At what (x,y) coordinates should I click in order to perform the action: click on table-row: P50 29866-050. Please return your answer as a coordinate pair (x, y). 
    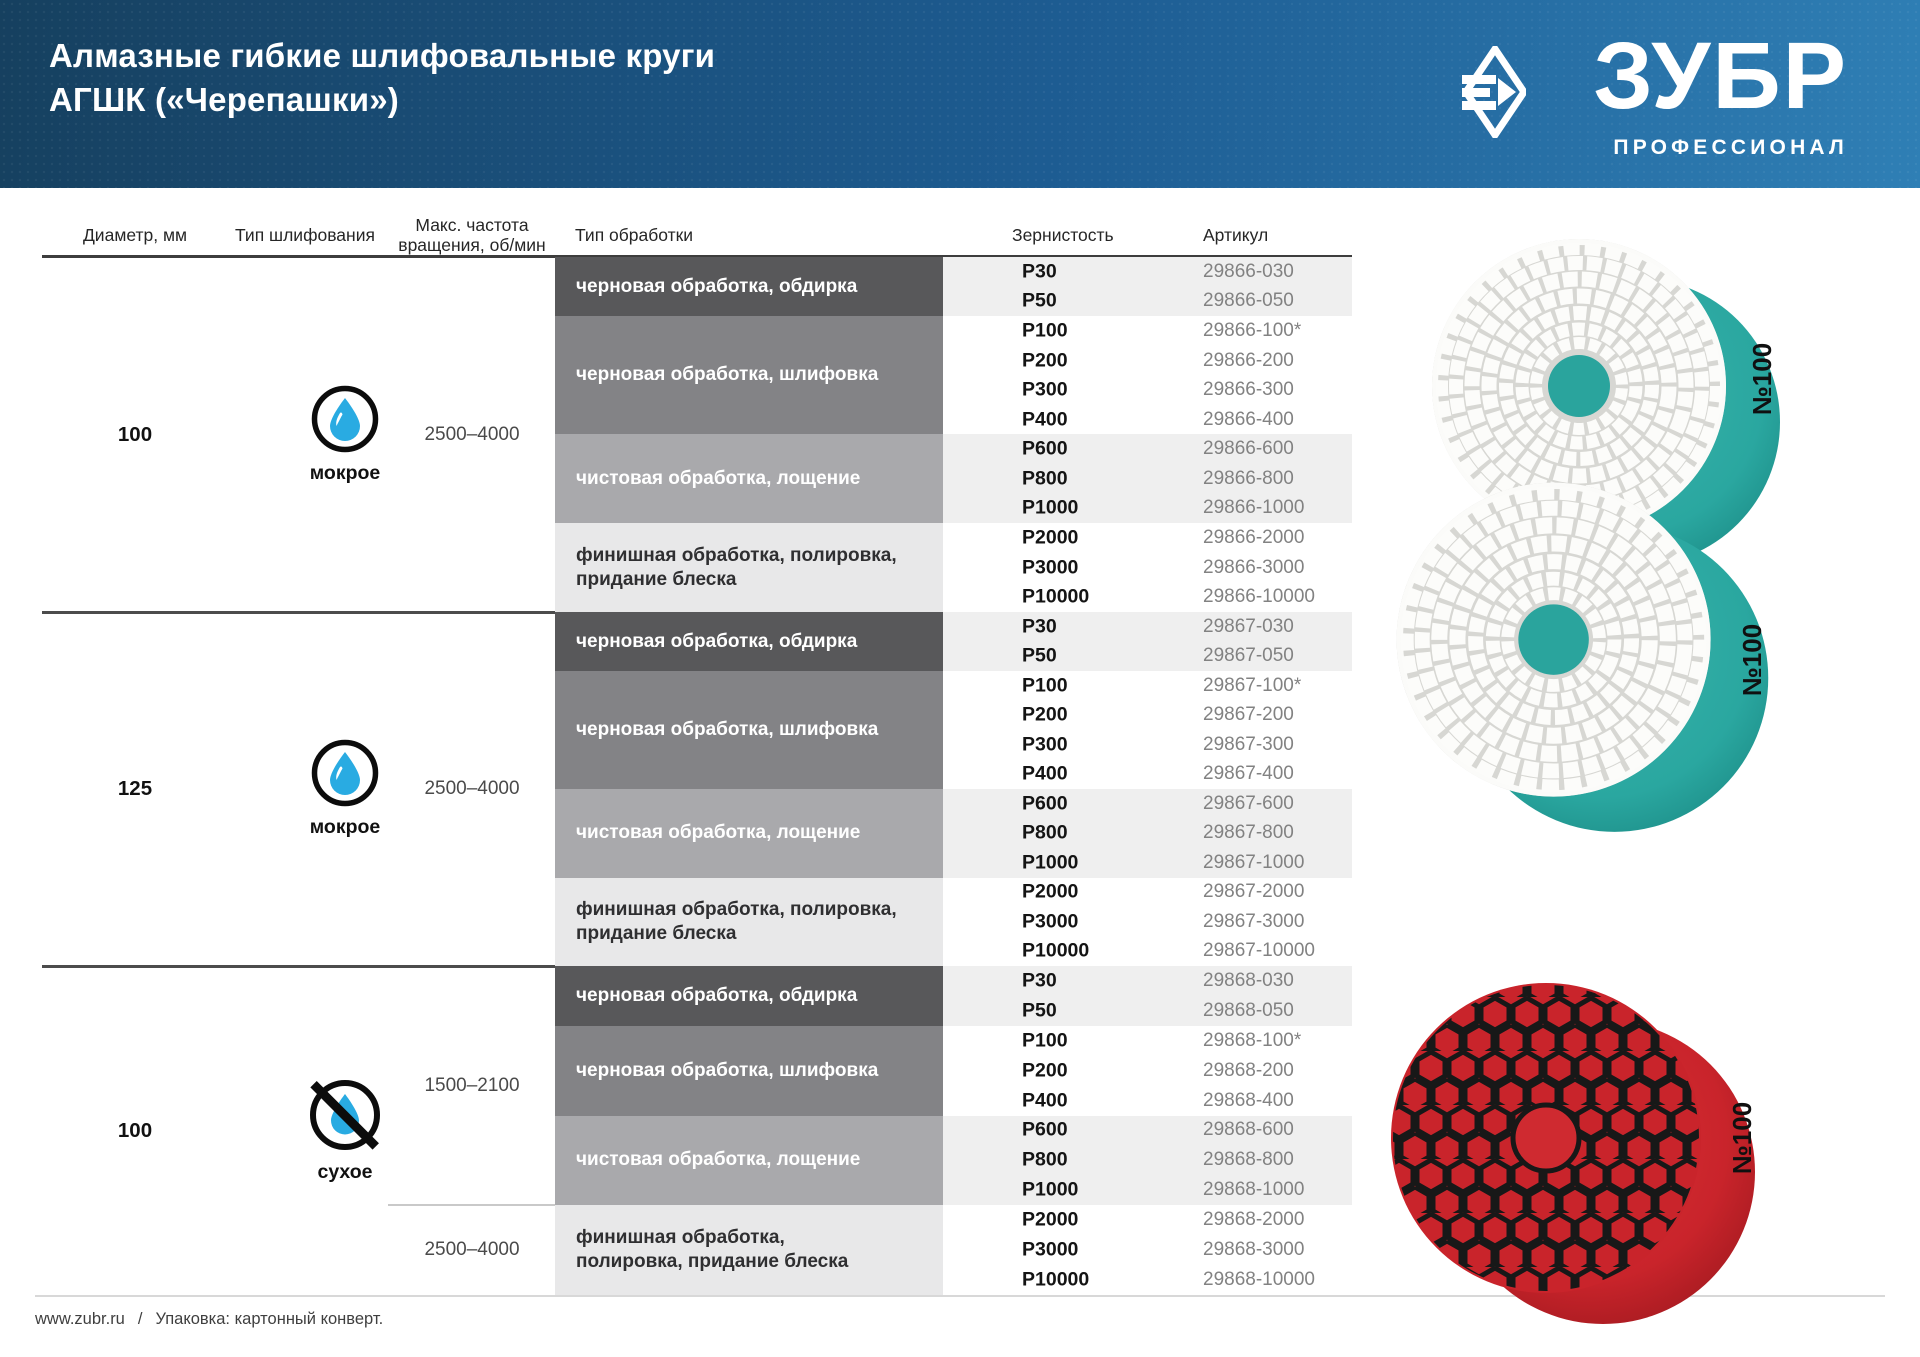
    Looking at the image, I should click on (1147, 301).